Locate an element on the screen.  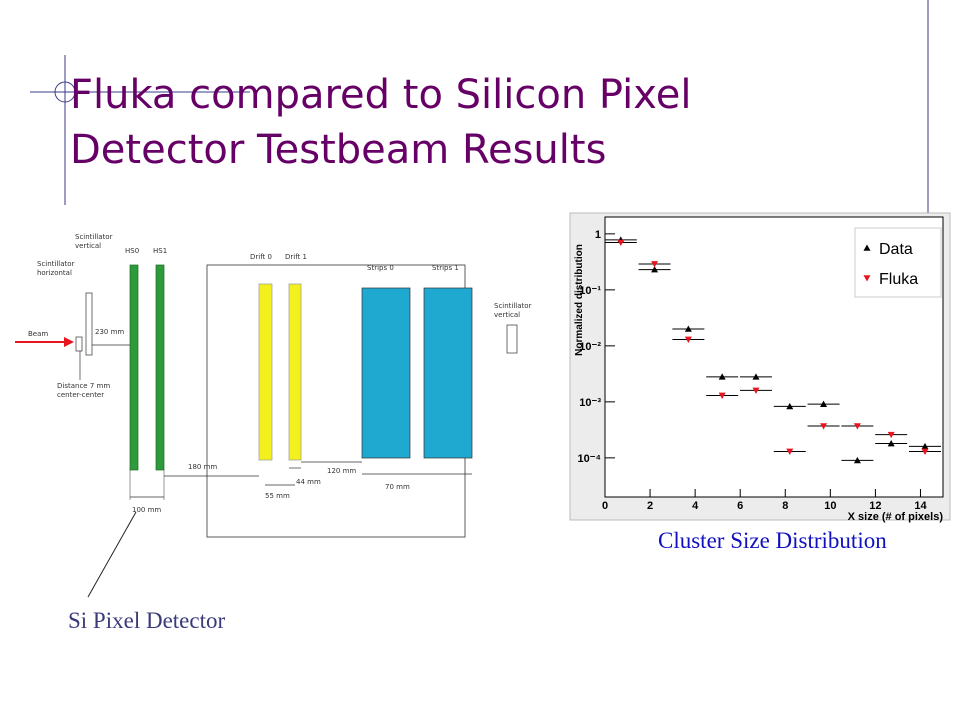
diagram-label: 230 mm is located at coordinates (110, 332).